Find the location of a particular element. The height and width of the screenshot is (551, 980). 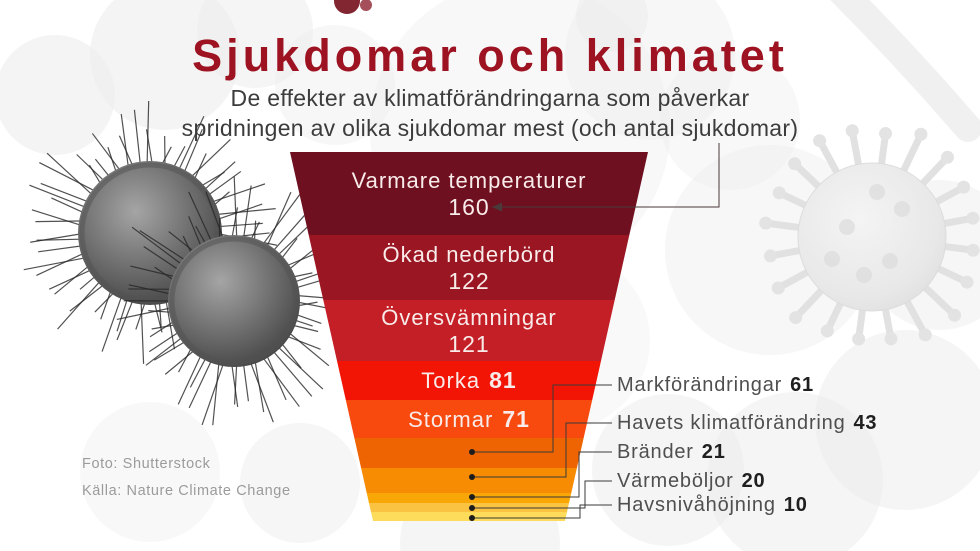

value-160-leader-line is located at coordinates (606, 175).